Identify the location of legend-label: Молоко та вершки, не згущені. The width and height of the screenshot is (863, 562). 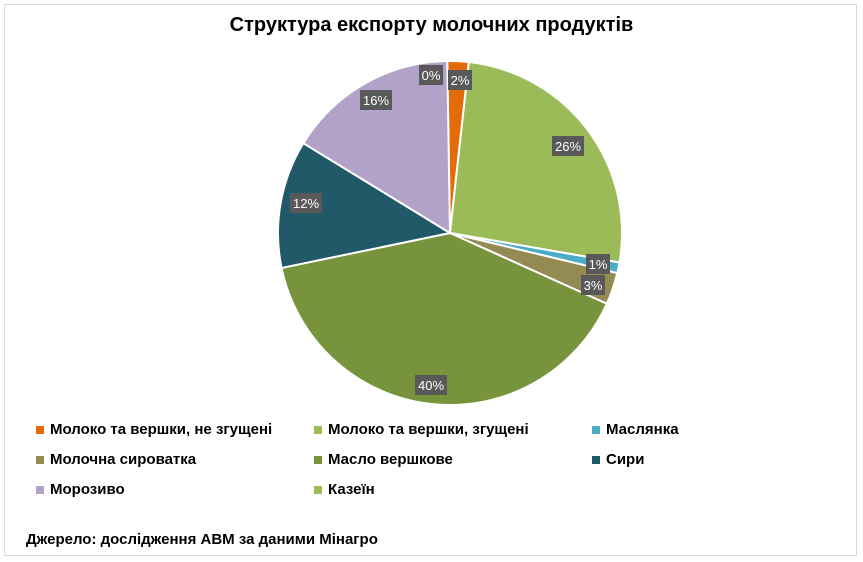
(161, 429).